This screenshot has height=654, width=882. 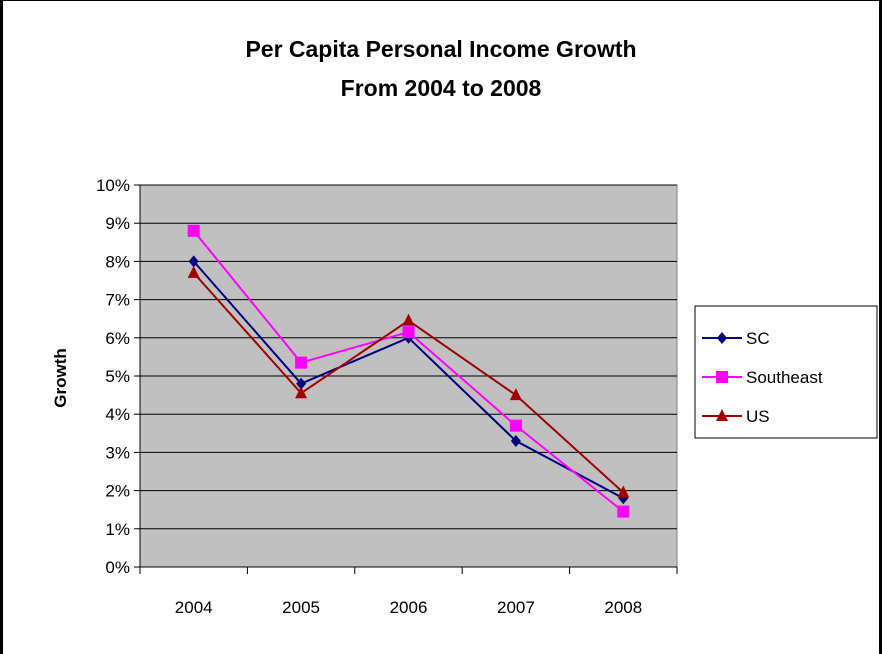 I want to click on x-tick-label: 2008, so click(x=623, y=607).